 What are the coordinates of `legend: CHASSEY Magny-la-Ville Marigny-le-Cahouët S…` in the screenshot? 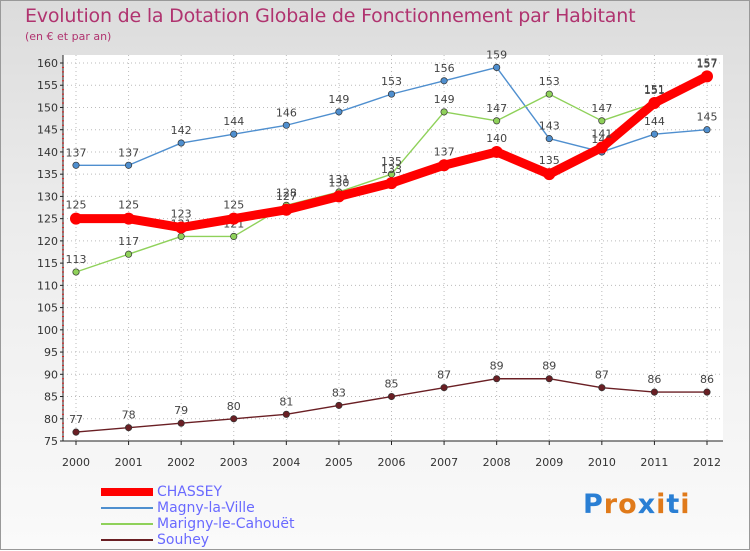 It's located at (197, 516).